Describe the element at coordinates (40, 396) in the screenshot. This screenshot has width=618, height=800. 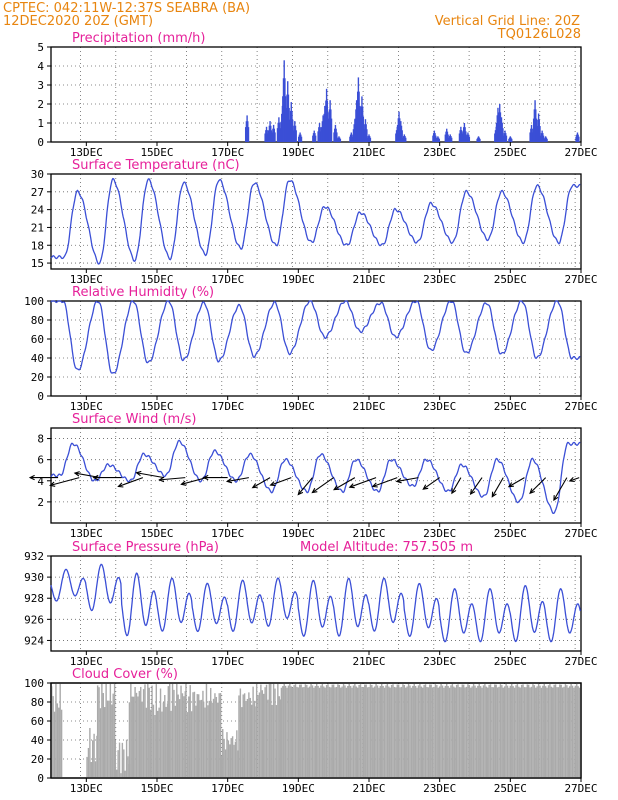
I see `y-tick-label: 0` at that location.